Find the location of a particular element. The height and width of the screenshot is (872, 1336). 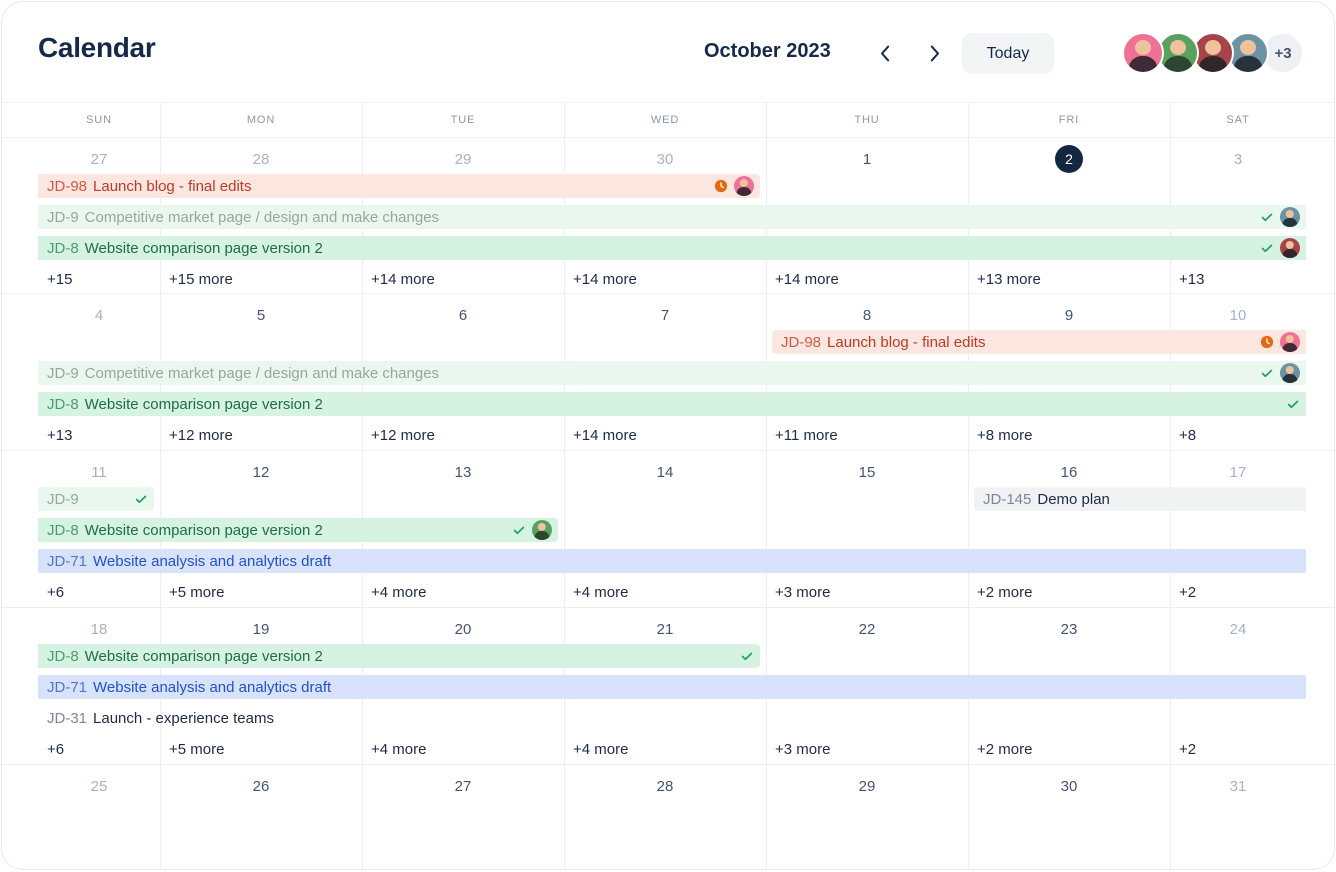

chevron-right-icon is located at coordinates (935, 53).